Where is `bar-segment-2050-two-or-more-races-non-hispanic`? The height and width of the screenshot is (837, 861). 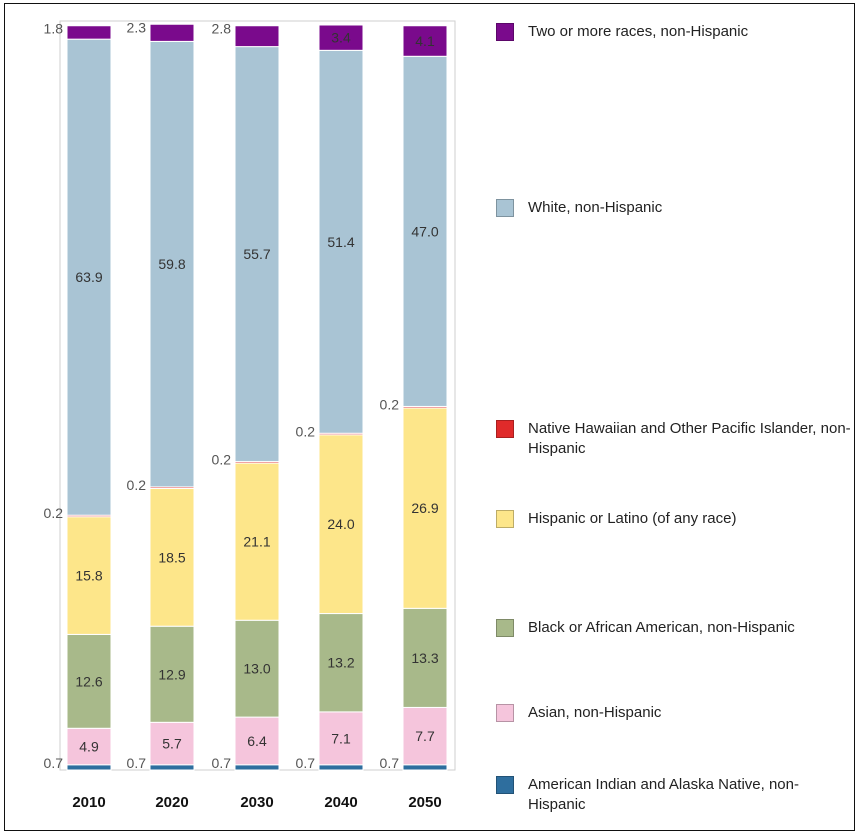 bar-segment-2050-two-or-more-races-non-hispanic is located at coordinates (425, 41).